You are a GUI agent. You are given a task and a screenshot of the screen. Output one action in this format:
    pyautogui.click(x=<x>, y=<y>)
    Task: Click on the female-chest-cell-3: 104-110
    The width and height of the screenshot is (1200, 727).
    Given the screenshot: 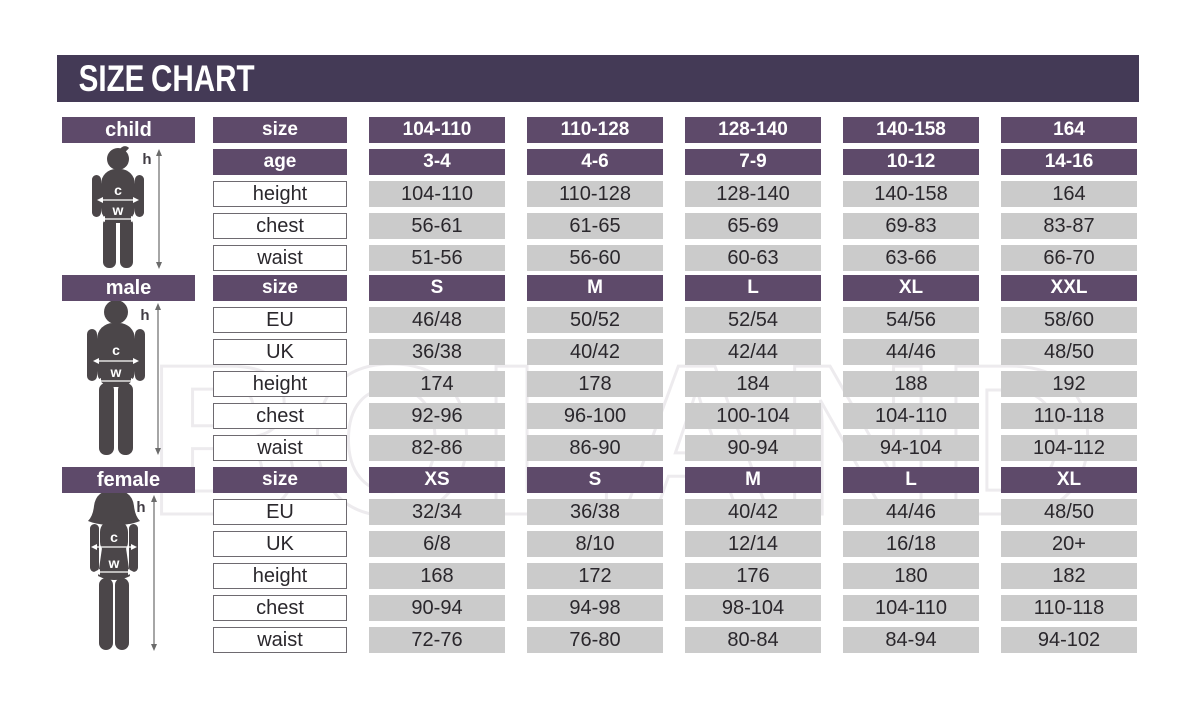 What is the action you would take?
    pyautogui.click(x=911, y=608)
    